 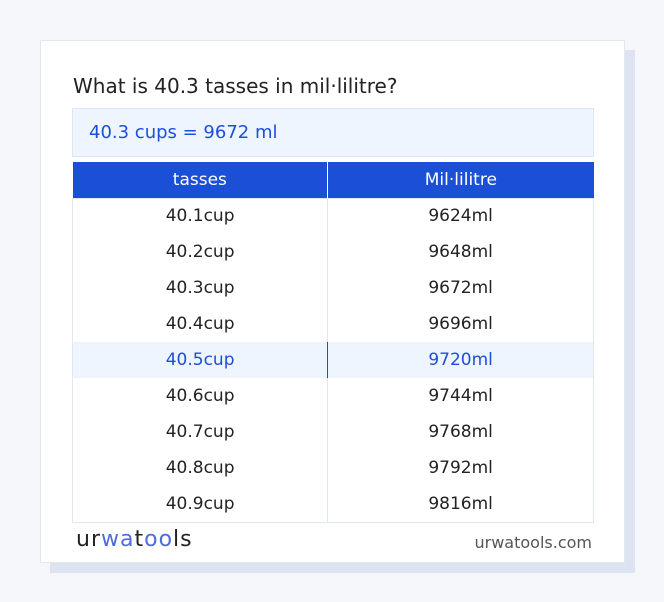 I want to click on column-header-tasses: tasses, so click(x=200, y=180).